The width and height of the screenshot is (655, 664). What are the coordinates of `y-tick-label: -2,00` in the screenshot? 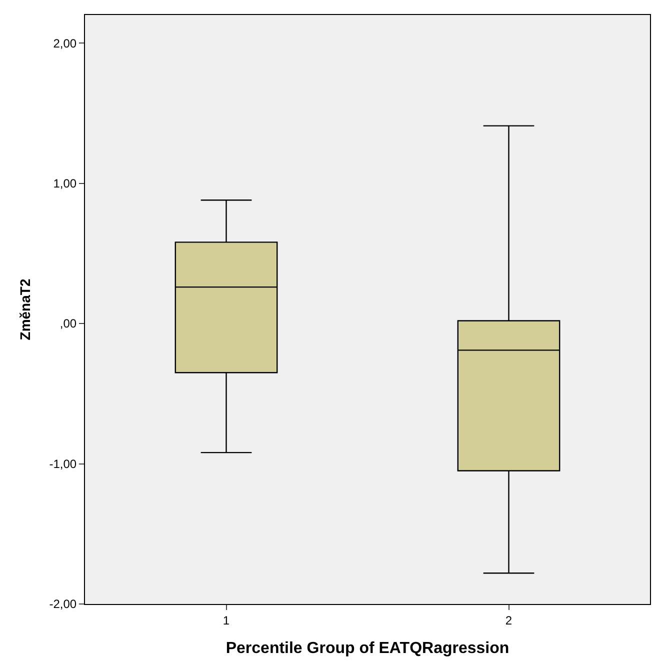 It's located at (63, 604).